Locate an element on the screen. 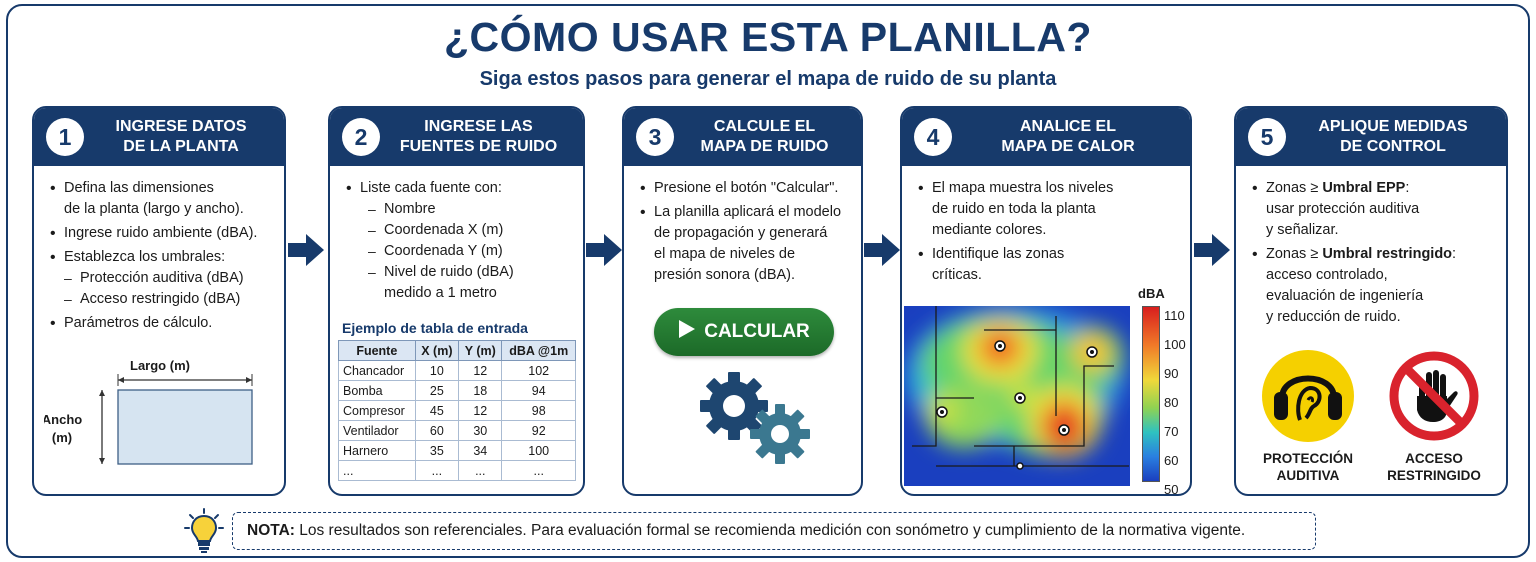  colorbar-tick: 60 is located at coordinates (1171, 460).